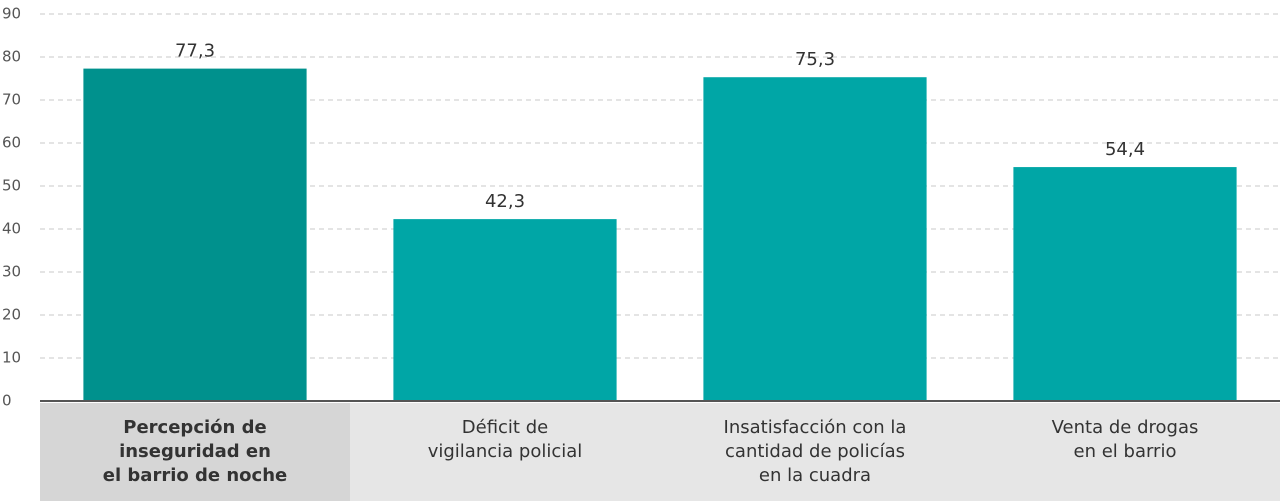 The width and height of the screenshot is (1280, 501). I want to click on y-tick-label: 30, so click(11, 272).